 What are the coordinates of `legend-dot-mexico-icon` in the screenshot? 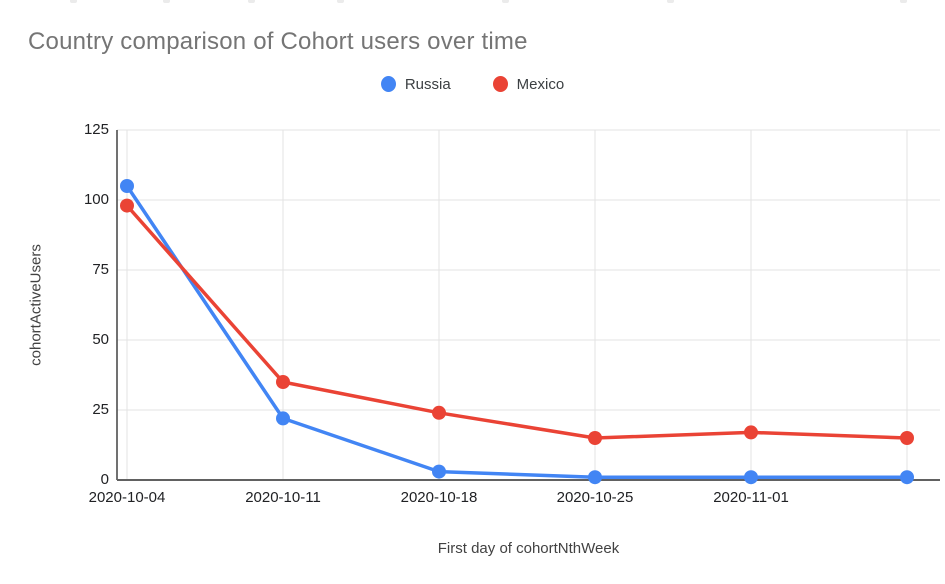 It's located at (500, 84).